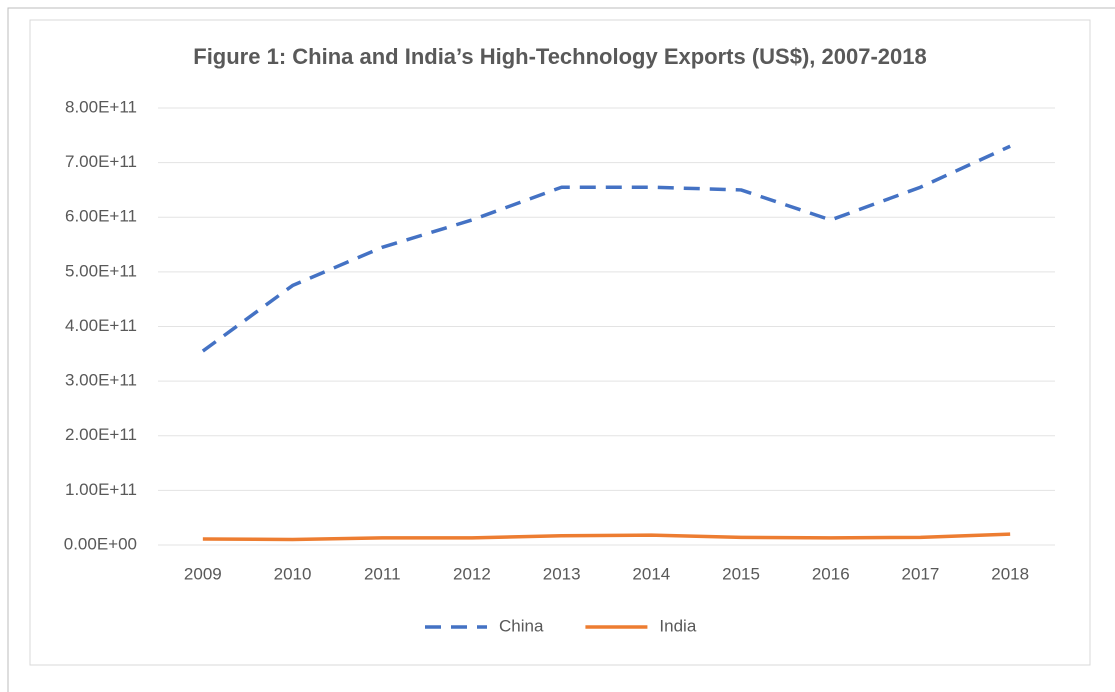 This screenshot has height=692, width=1115. I want to click on y-tick-label: 4.00E+11, so click(101, 325).